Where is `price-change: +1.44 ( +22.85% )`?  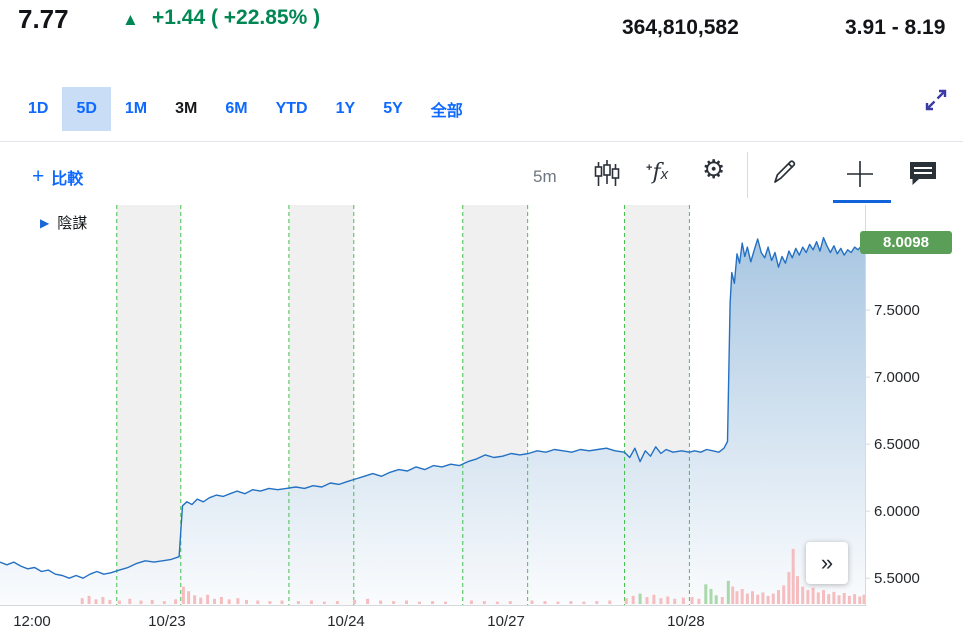 price-change: +1.44 ( +22.85% ) is located at coordinates (236, 17).